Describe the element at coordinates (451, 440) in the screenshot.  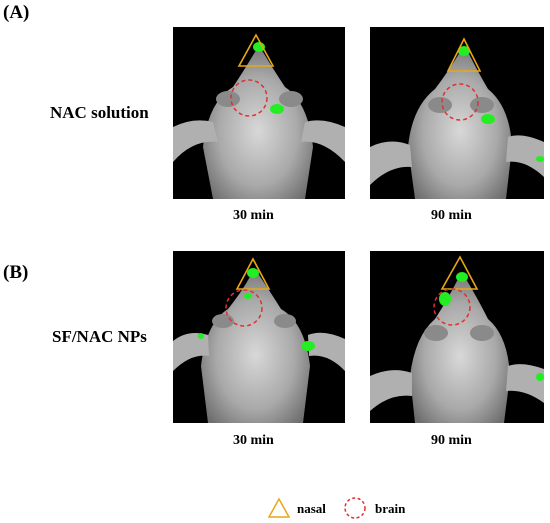
I see `panel-b-90min-caption: 90 min` at that location.